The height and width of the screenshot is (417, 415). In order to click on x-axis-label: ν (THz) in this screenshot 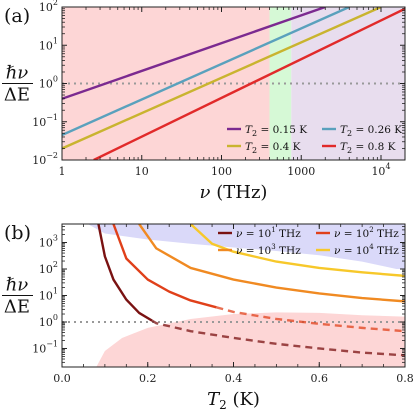, I will do `click(234, 192)`.